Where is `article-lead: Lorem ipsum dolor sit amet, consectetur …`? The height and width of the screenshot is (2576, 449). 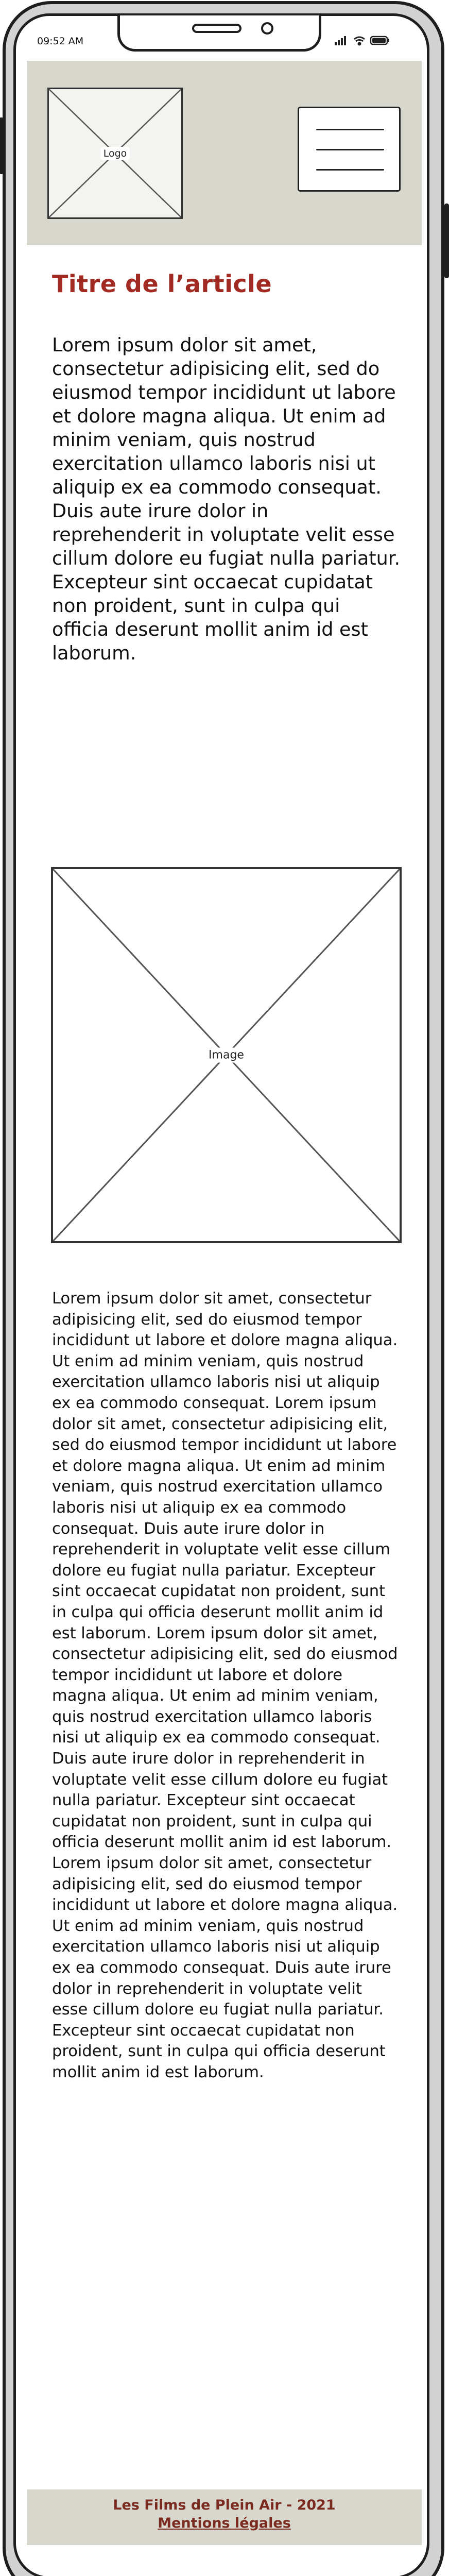 article-lead: Lorem ipsum dolor sit amet, consectetur … is located at coordinates (226, 499).